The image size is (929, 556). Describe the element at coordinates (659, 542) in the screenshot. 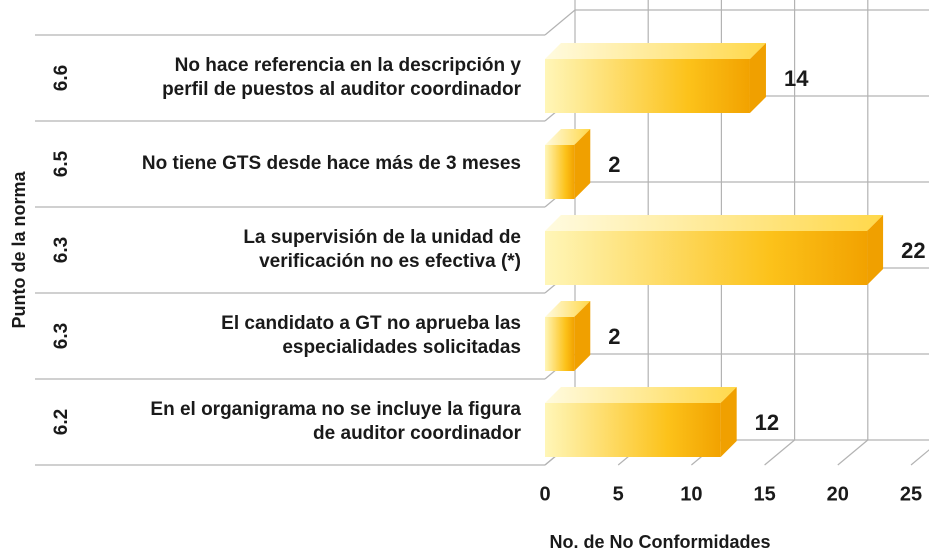

I see `x-axis-title: No. de No Conformidades` at that location.